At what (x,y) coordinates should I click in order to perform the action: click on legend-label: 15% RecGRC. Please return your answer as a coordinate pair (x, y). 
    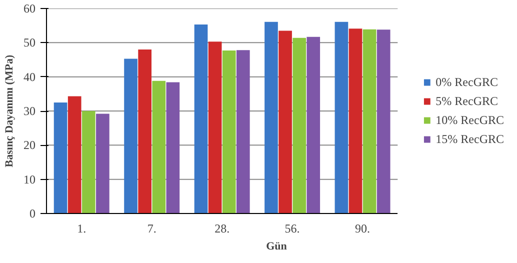
    Looking at the image, I should click on (470, 139).